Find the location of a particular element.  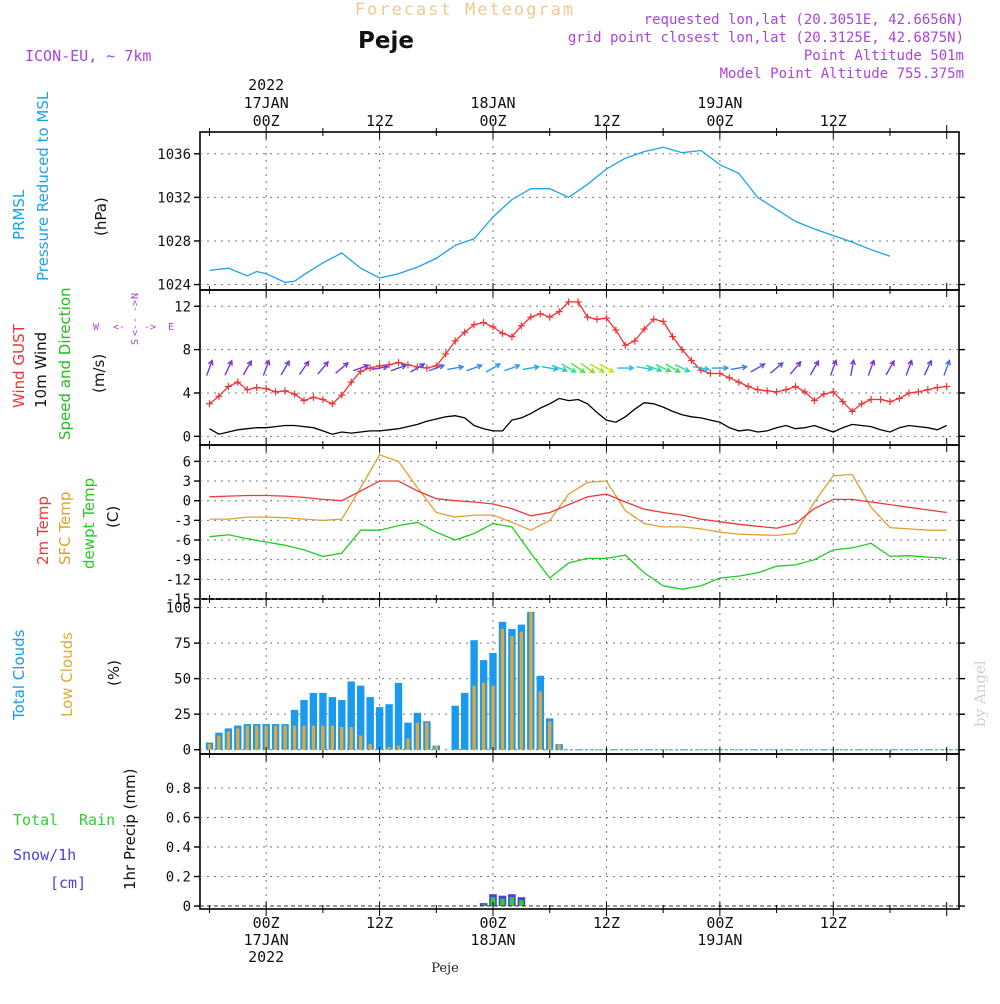

footer-station: Peje is located at coordinates (445, 968).